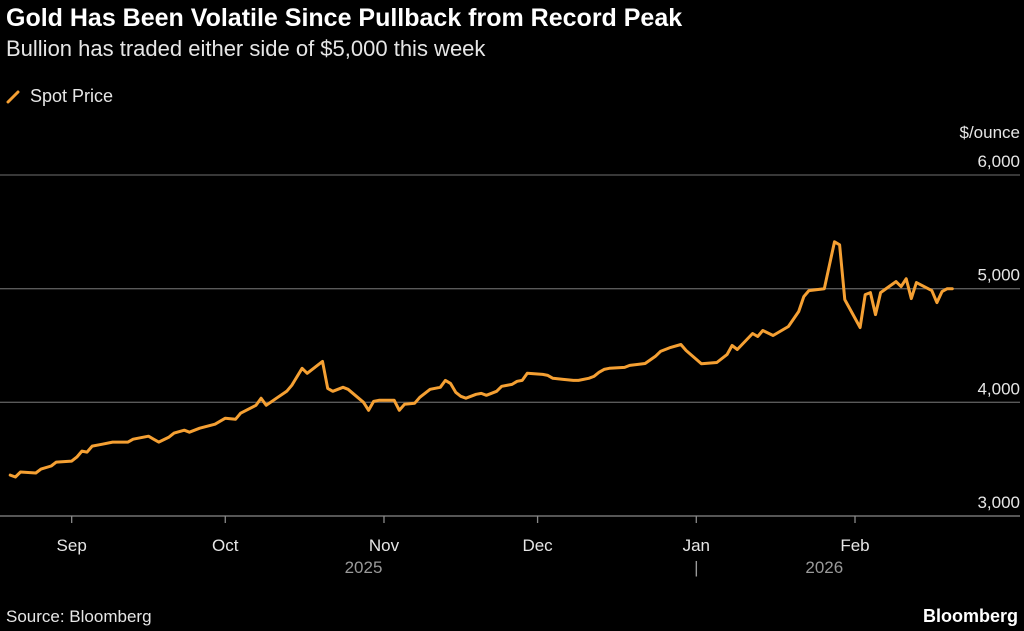 This screenshot has width=1024, height=631. I want to click on x-tick-label: Sep, so click(72, 545).